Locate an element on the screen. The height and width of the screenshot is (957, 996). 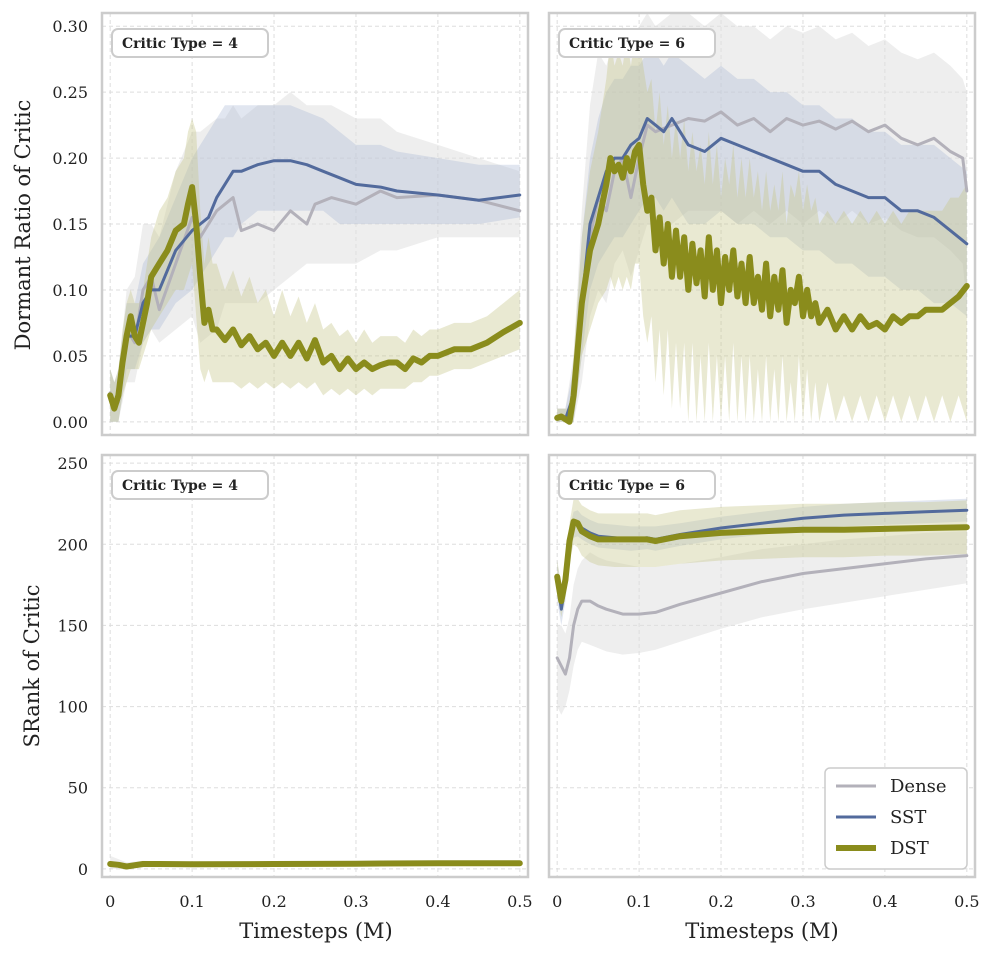
y-tick-label: 0.20 is located at coordinates (70, 158).